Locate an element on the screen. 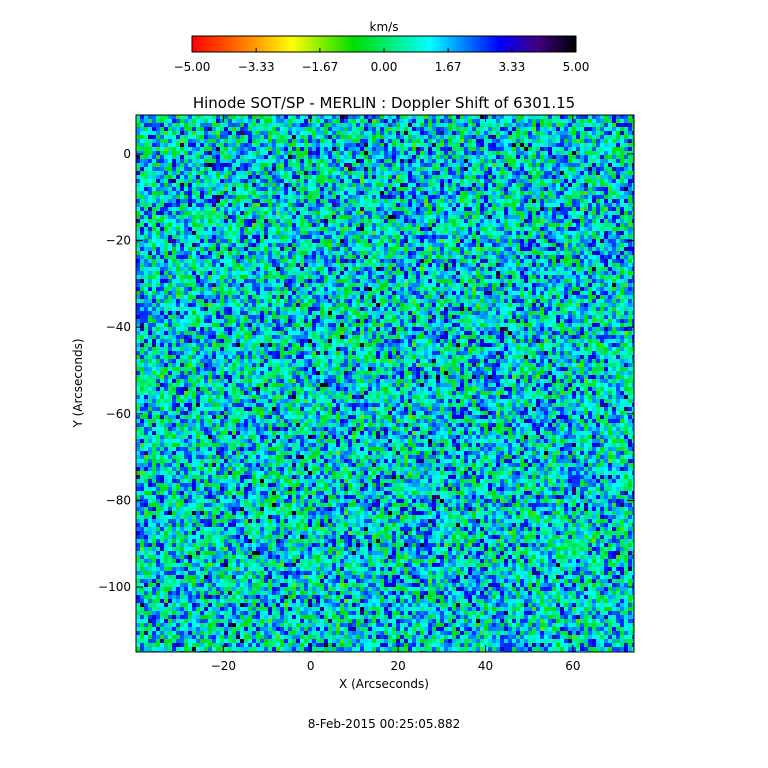 The height and width of the screenshot is (768, 768). colorbar-ticks: −5.00 −3.33 −1.67 0.00 1.67 3.33 5.00 is located at coordinates (382, 61).